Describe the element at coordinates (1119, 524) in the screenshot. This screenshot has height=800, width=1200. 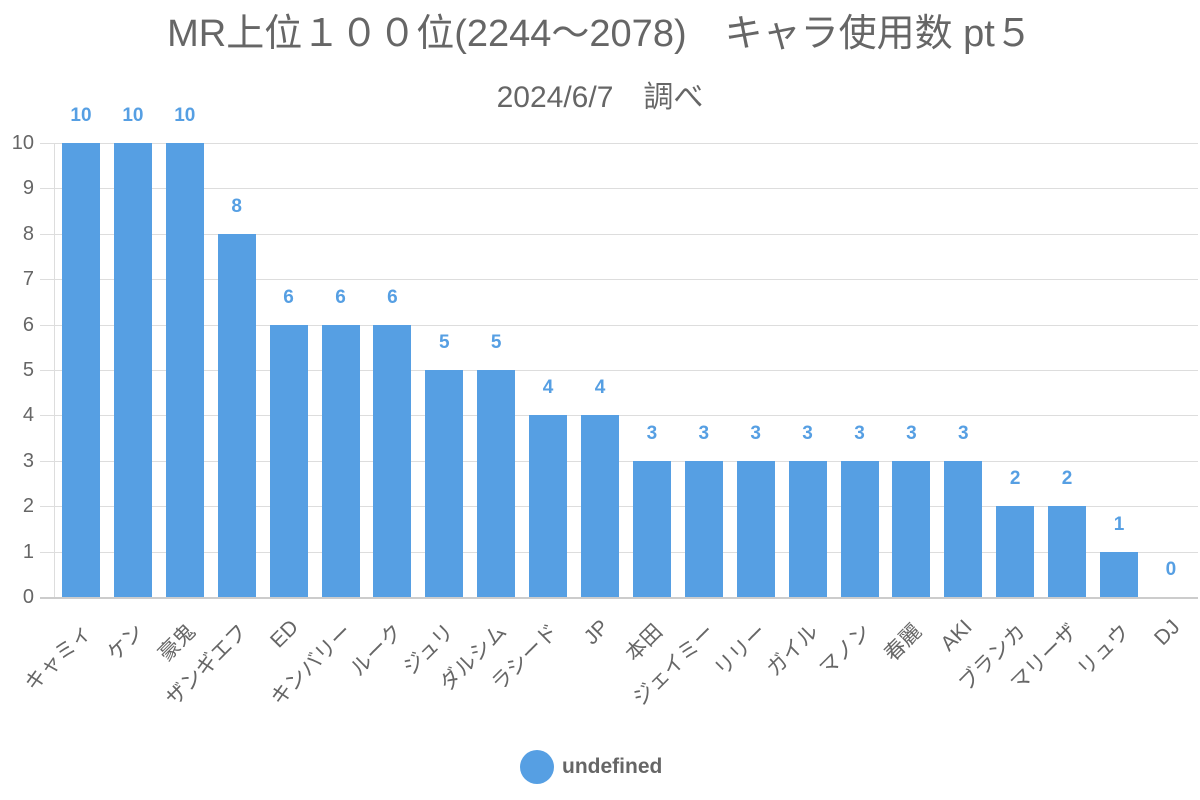
I see `bar-value-label: 1` at that location.